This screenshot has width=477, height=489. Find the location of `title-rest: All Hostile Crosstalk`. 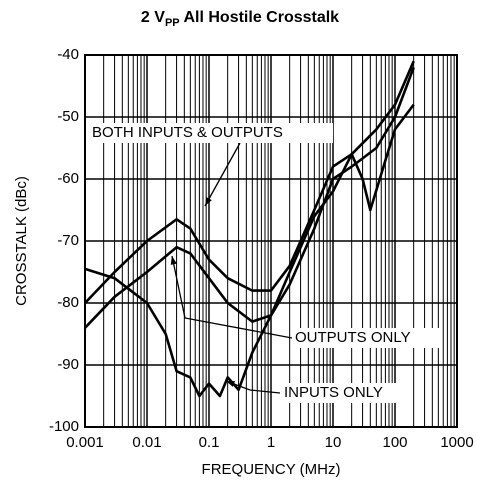

title-rest: All Hostile Crosstalk is located at coordinates (260, 17).